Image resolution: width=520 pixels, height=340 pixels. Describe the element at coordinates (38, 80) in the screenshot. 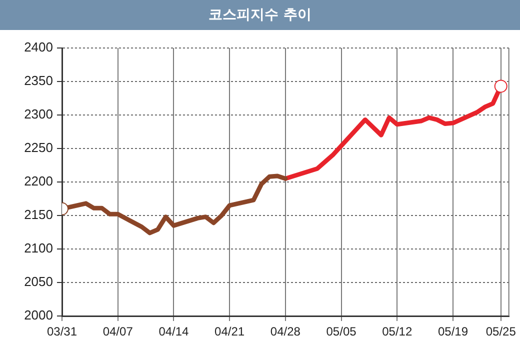

I see `y-tick-label: 2350` at that location.